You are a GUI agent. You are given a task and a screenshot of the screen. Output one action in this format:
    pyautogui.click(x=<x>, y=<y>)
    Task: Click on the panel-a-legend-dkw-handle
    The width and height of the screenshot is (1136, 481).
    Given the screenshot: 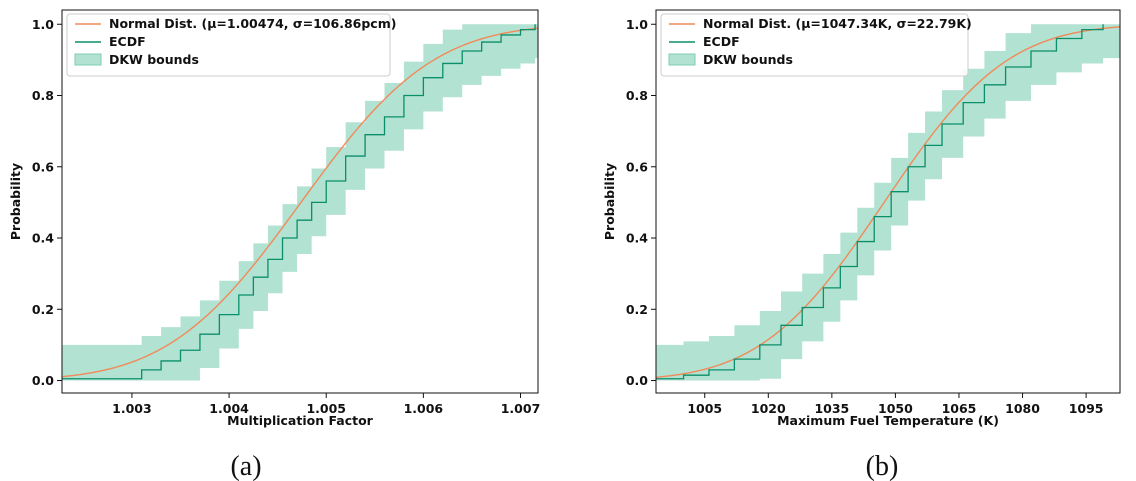 What is the action you would take?
    pyautogui.click(x=88, y=59)
    